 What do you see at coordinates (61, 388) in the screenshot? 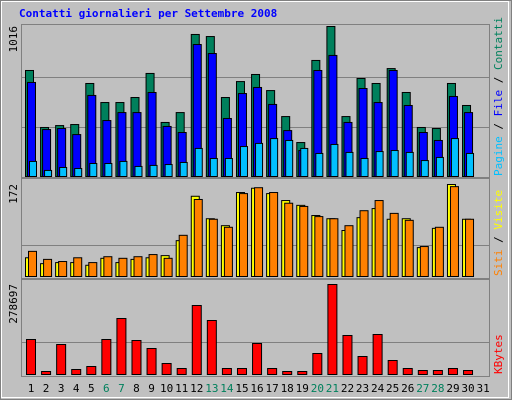
I see `x-tick-label: 3` at bounding box center [61, 388].